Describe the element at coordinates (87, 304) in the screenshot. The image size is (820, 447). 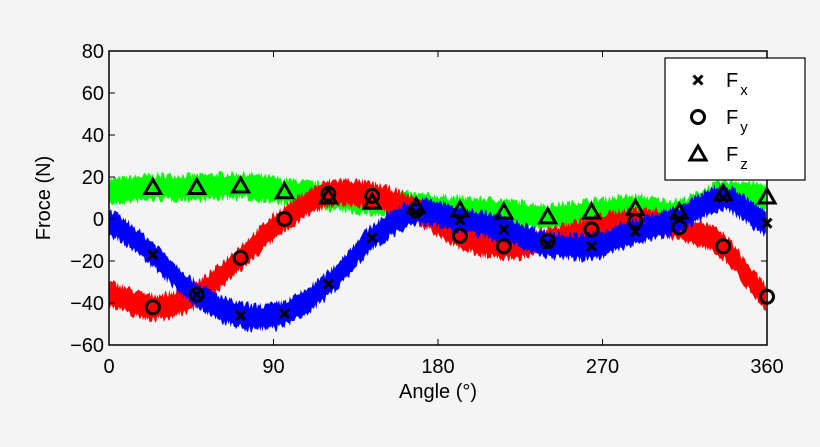
I see `y-tick-label: −40` at that location.